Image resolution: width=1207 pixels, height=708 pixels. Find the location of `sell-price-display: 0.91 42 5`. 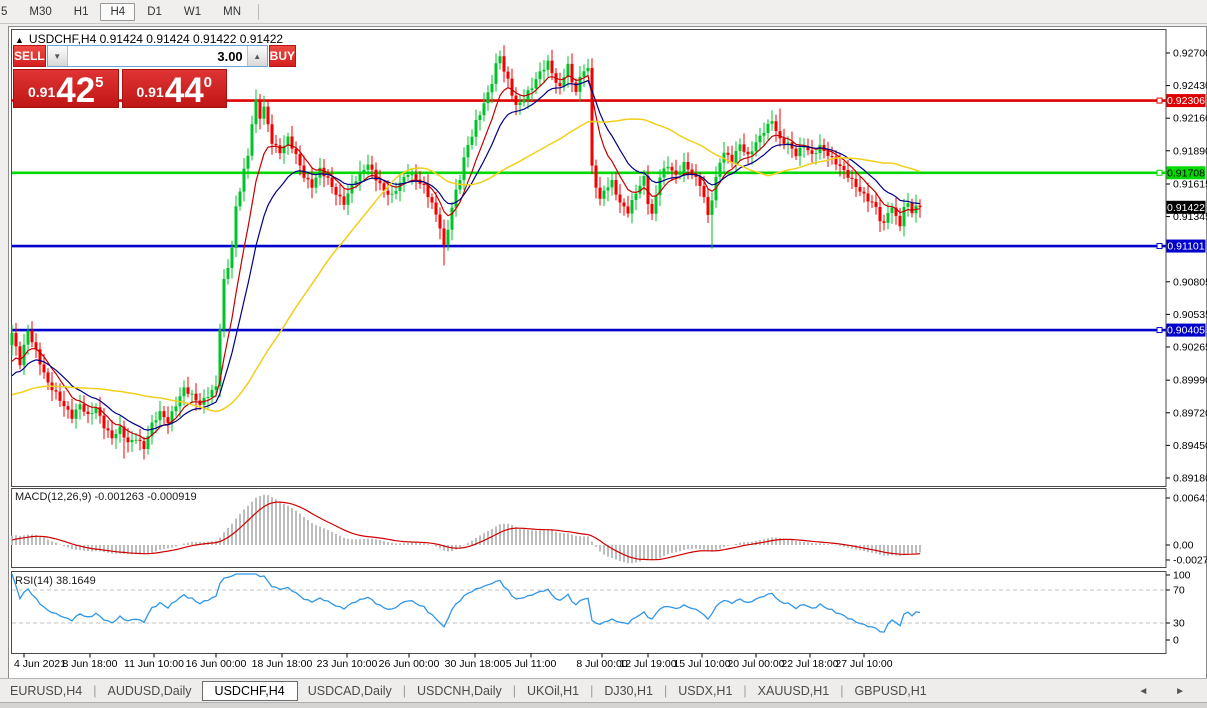

sell-price-display: 0.91 42 5 is located at coordinates (66, 88).